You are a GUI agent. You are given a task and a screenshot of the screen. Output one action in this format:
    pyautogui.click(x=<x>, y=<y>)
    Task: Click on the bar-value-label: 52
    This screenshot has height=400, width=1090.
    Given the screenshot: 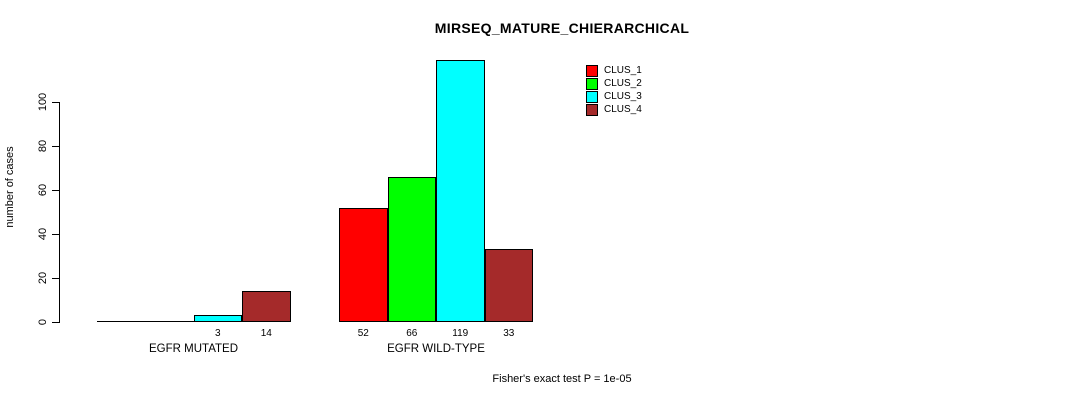 What is the action you would take?
    pyautogui.click(x=363, y=333)
    